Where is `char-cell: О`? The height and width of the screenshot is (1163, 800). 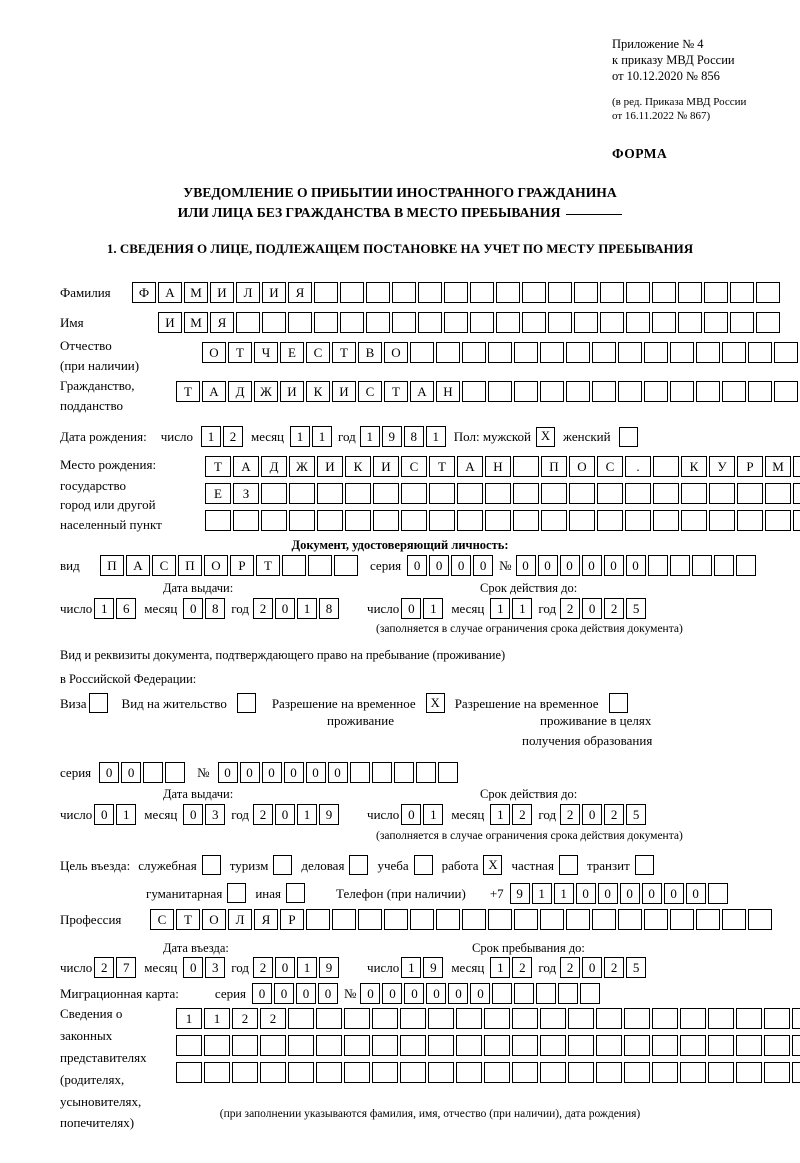
char-cell: О is located at coordinates (582, 466).